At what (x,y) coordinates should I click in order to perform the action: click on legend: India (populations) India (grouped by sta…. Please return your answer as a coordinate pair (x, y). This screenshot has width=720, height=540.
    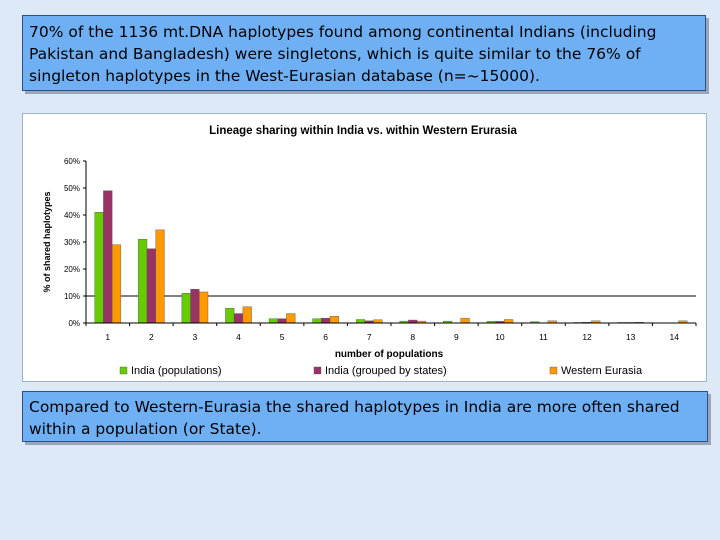
    Looking at the image, I should click on (381, 371).